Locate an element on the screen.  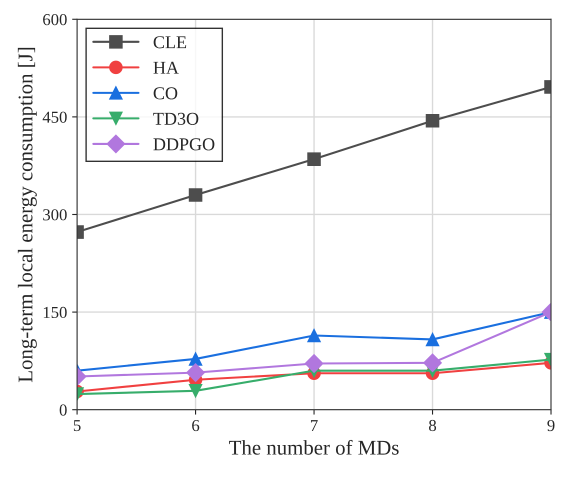
legend-label: DDPGO is located at coordinates (183, 144).